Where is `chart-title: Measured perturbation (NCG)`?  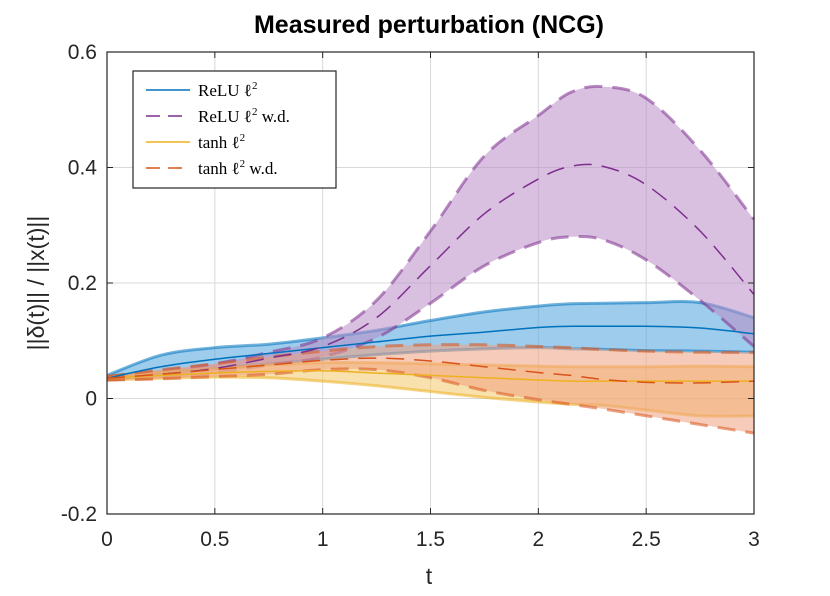 chart-title: Measured perturbation (NCG) is located at coordinates (429, 25).